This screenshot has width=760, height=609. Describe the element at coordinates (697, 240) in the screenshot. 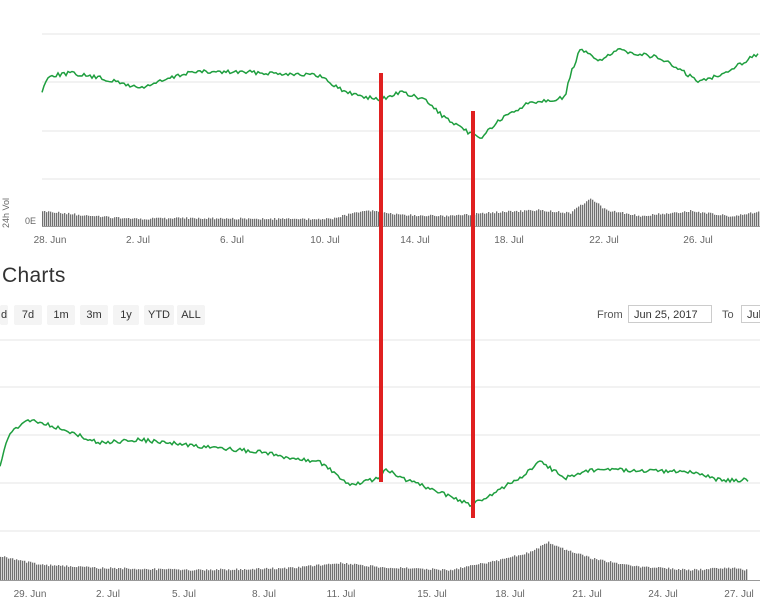

I see `top-x-tick: 26. Jul` at that location.